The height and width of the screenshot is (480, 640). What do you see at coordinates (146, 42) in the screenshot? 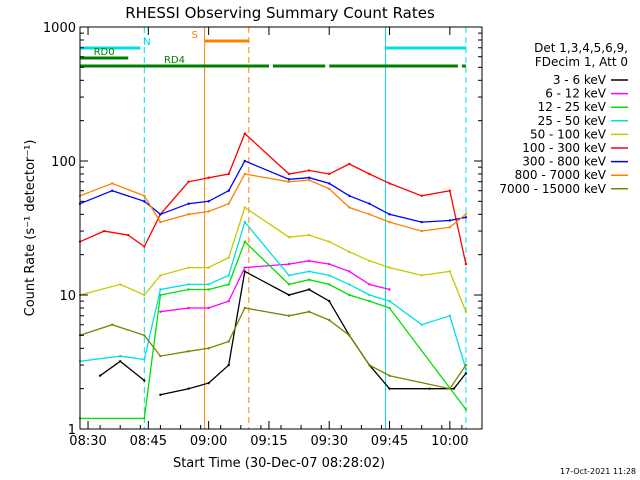
I see `flag-label-n: N` at bounding box center [146, 42].